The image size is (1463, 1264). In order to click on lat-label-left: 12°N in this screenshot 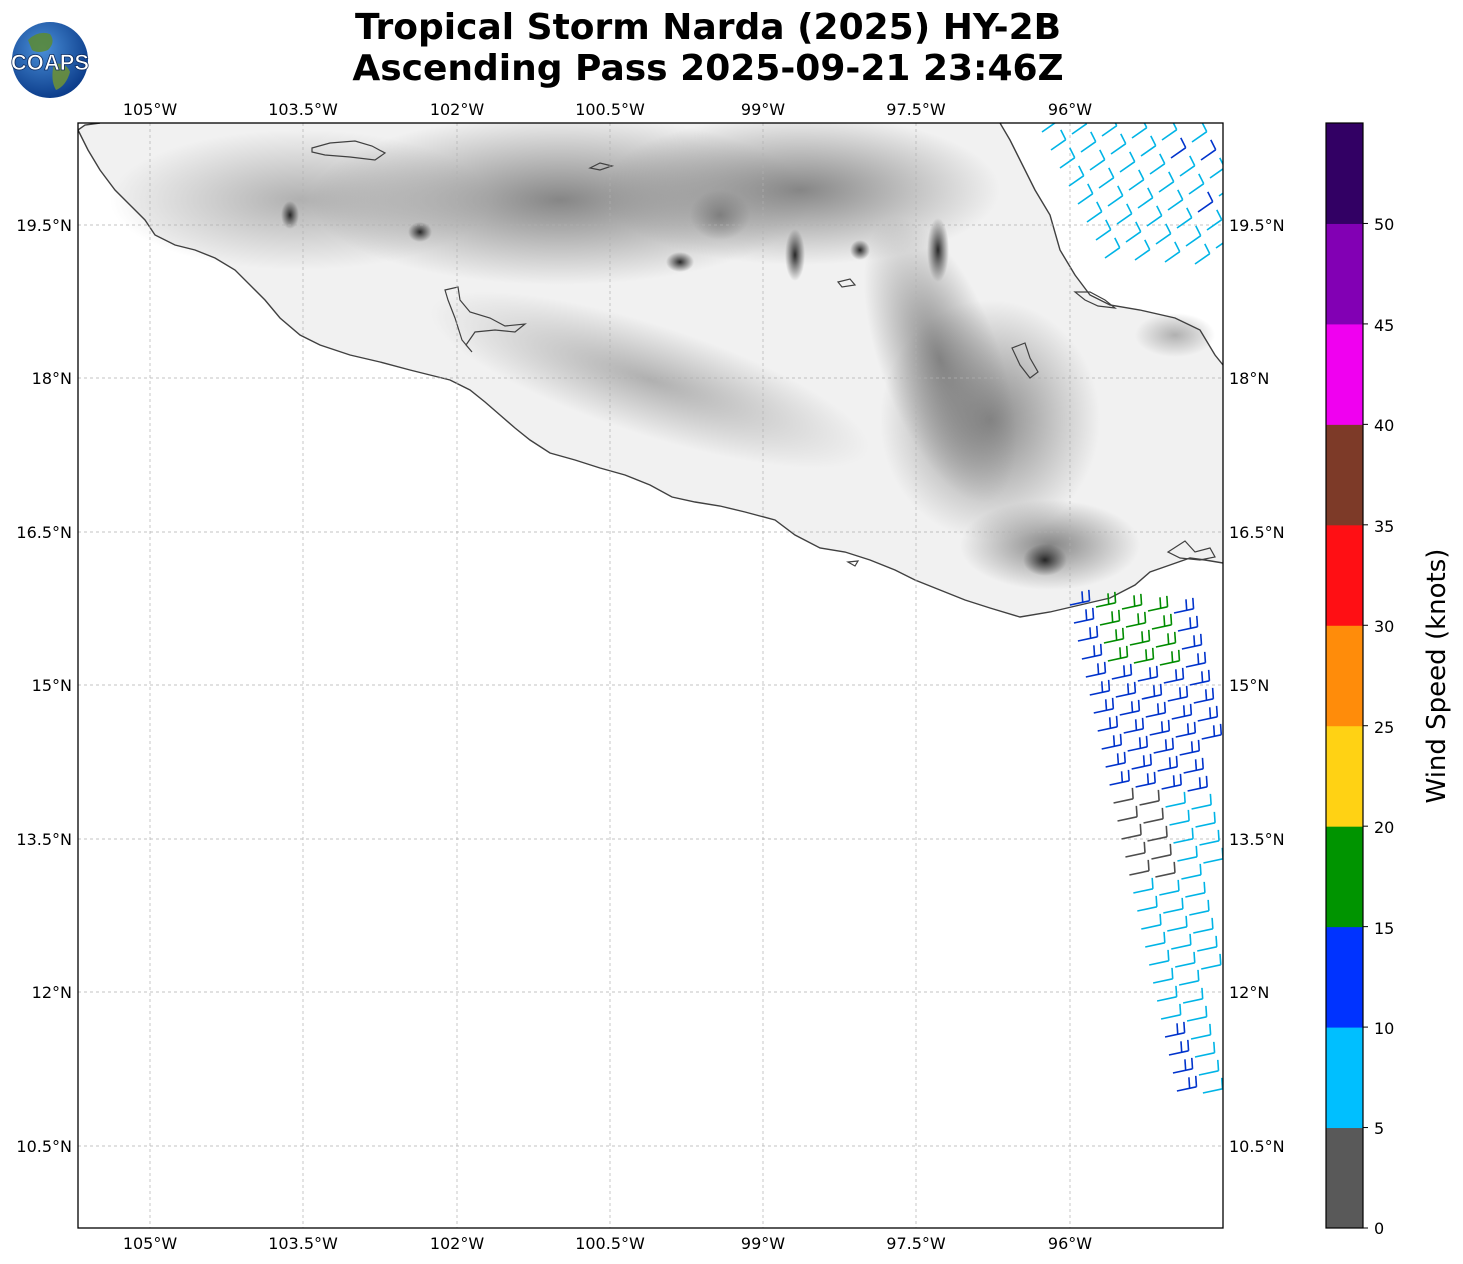, I will do `click(52, 992)`.